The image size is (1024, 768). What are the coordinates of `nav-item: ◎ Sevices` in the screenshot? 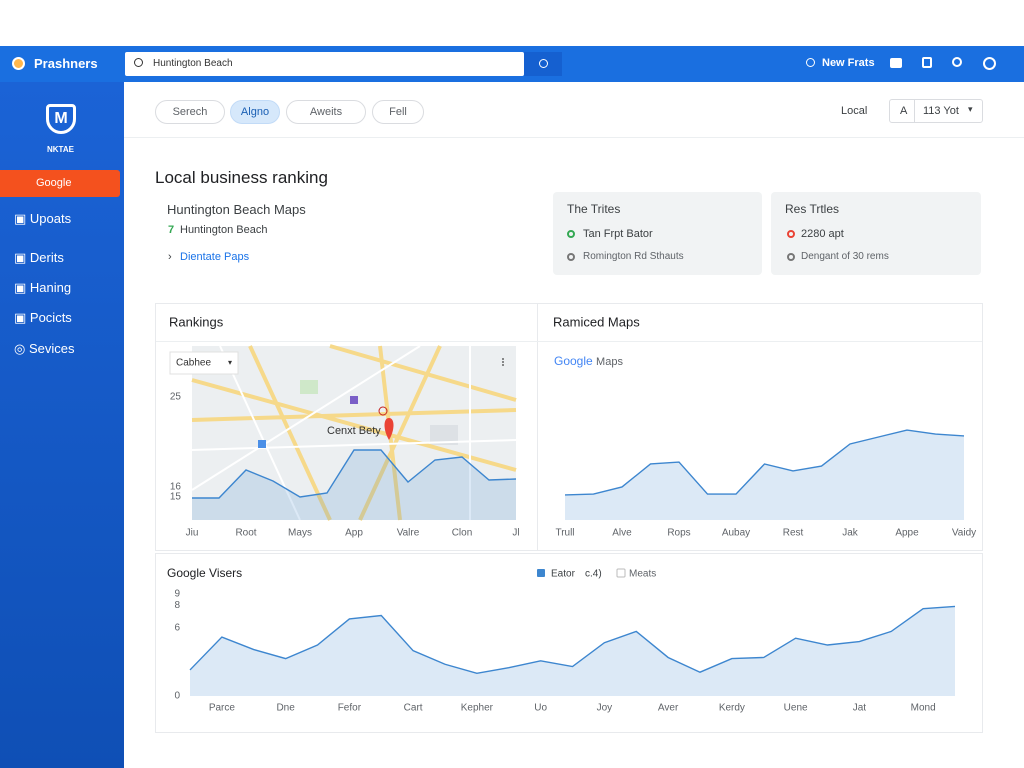 It's located at (44, 348).